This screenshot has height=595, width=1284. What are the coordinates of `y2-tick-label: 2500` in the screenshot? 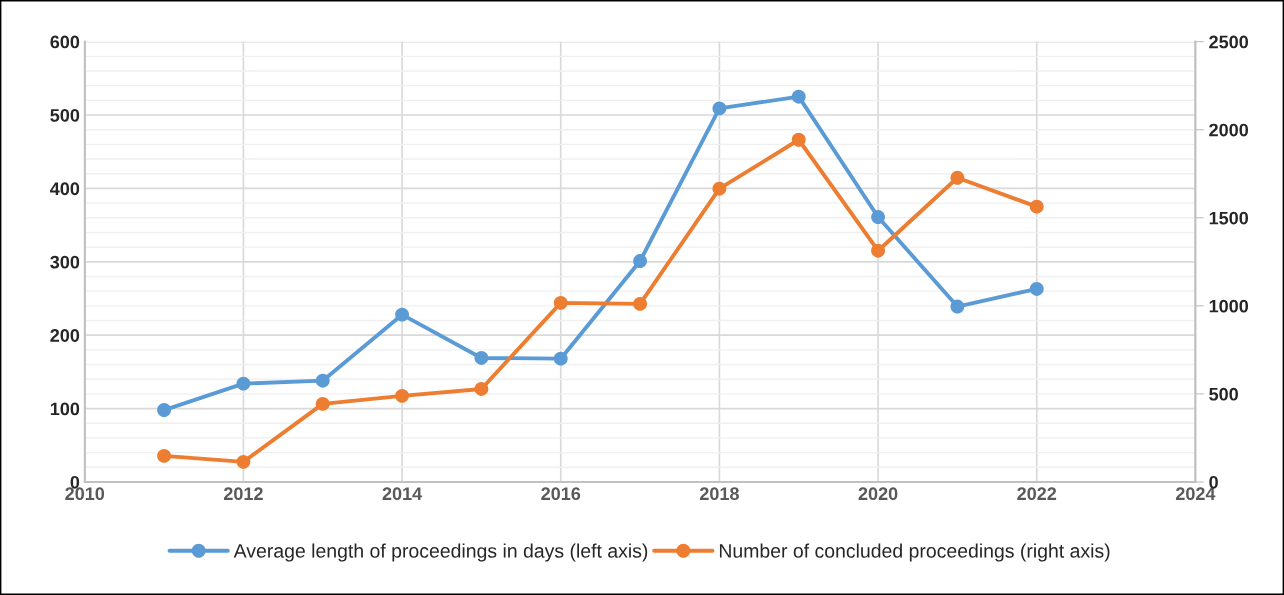 It's located at (1229, 42).